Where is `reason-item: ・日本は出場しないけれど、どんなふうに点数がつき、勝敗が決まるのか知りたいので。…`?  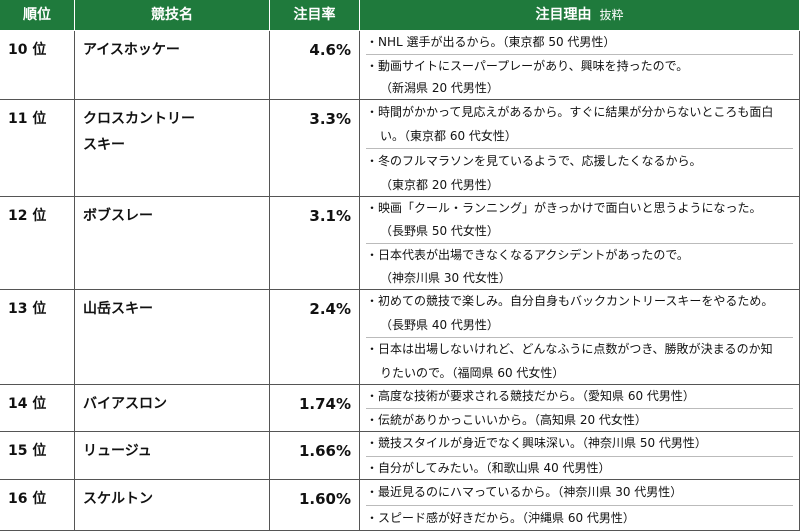 reason-item: ・日本は出場しないけれど、どんなふうに点数がつき、勝敗が決まるのか知りたいので。… is located at coordinates (579, 361).